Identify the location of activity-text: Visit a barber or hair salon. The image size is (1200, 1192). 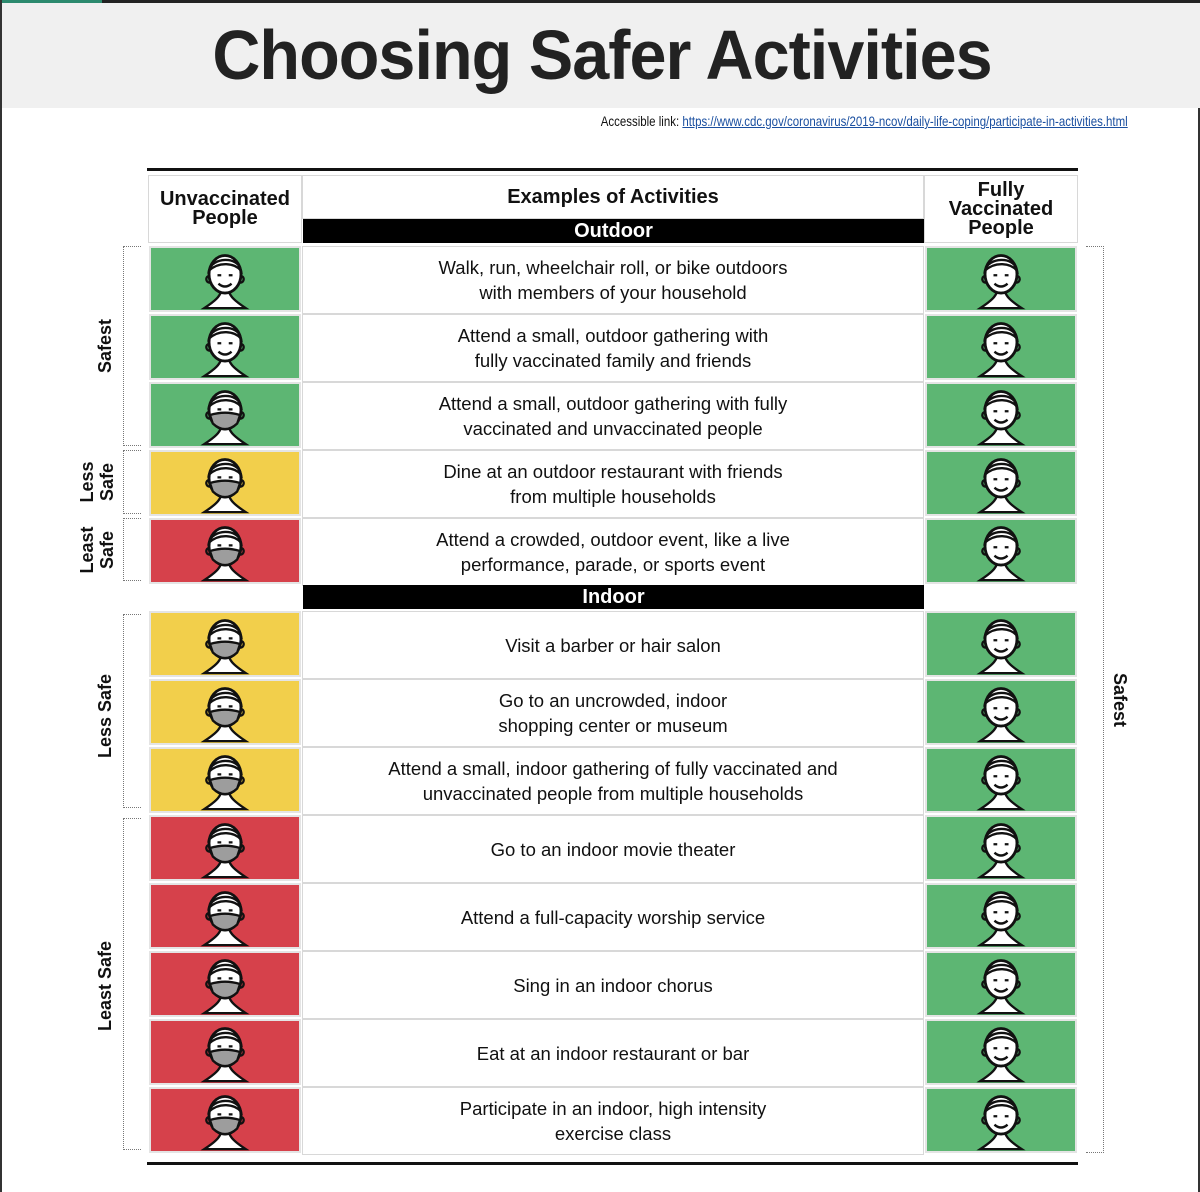
(613, 645).